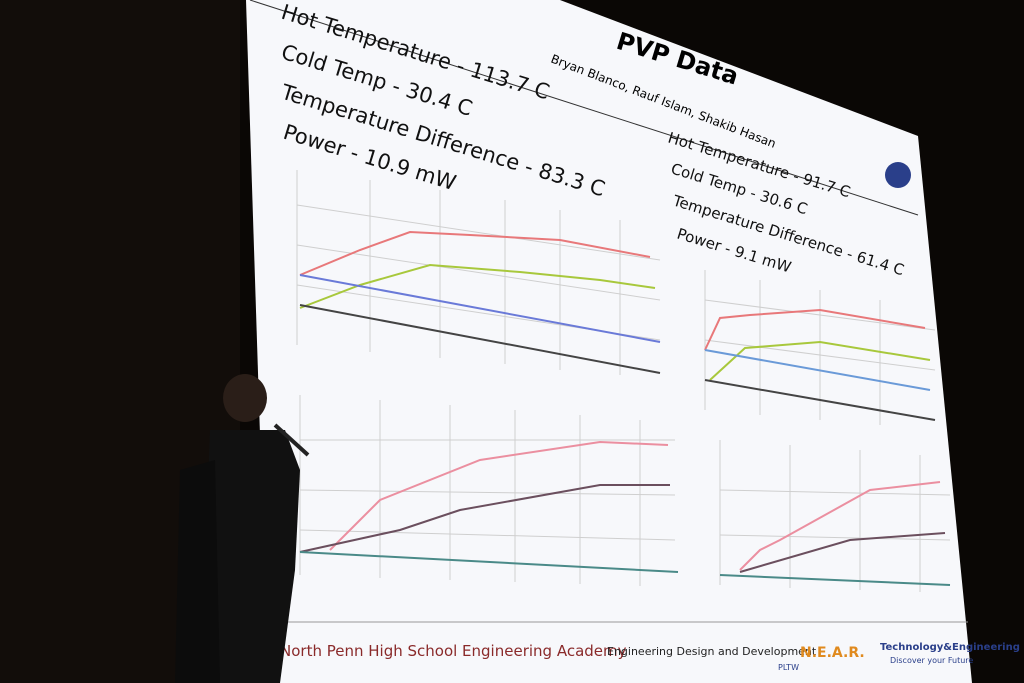 The width and height of the screenshot is (1024, 683). What do you see at coordinates (832, 653) in the screenshot?
I see `logo: N.E.A.R.` at bounding box center [832, 653].